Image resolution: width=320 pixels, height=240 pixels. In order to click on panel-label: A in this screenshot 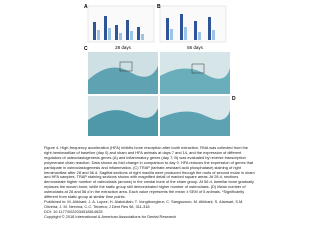, I will do `click(86, 7)`.